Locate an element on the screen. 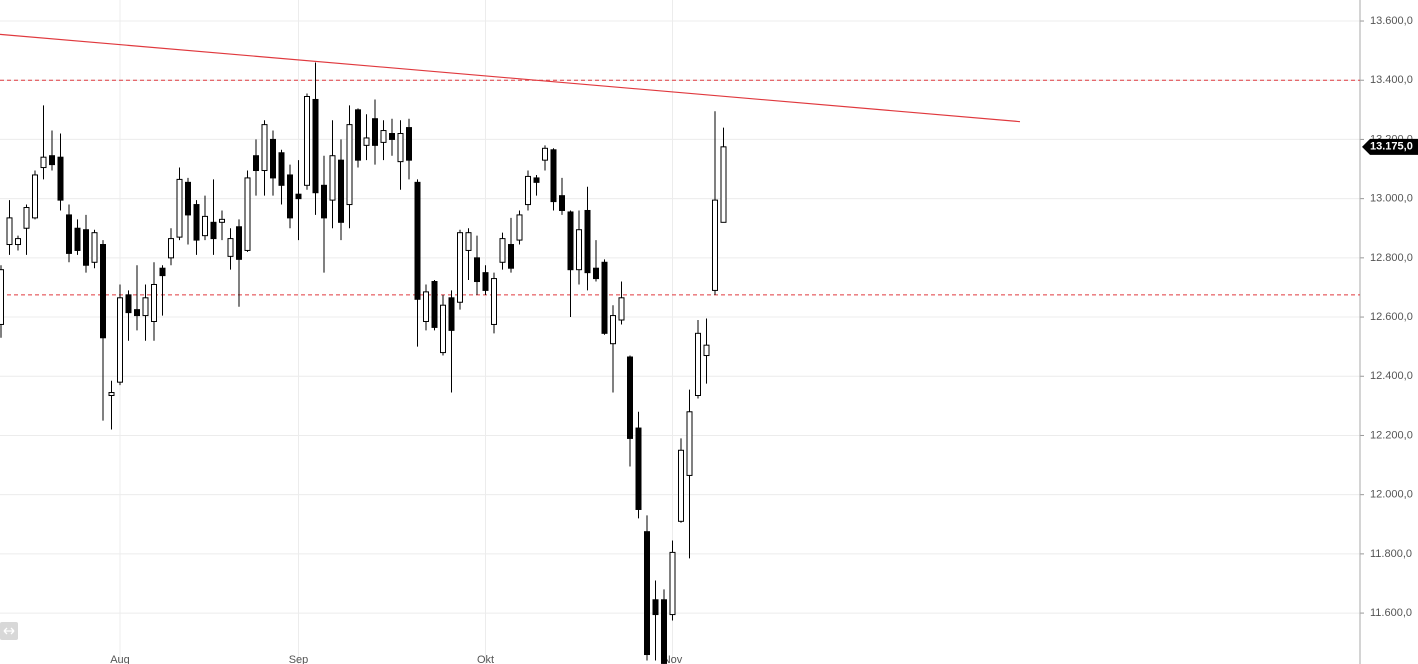 This screenshot has height=664, width=1418. y-tick-label: 13.000,0 is located at coordinates (1391, 199).